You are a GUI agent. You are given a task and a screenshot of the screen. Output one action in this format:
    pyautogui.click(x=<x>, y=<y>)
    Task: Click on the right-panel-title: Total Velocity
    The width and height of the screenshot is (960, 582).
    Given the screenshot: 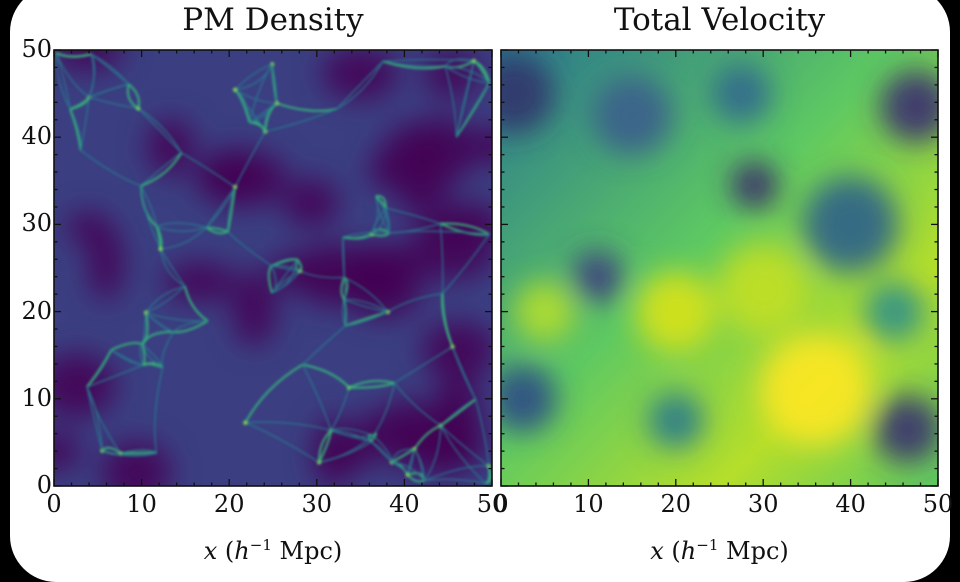 What is the action you would take?
    pyautogui.click(x=719, y=20)
    